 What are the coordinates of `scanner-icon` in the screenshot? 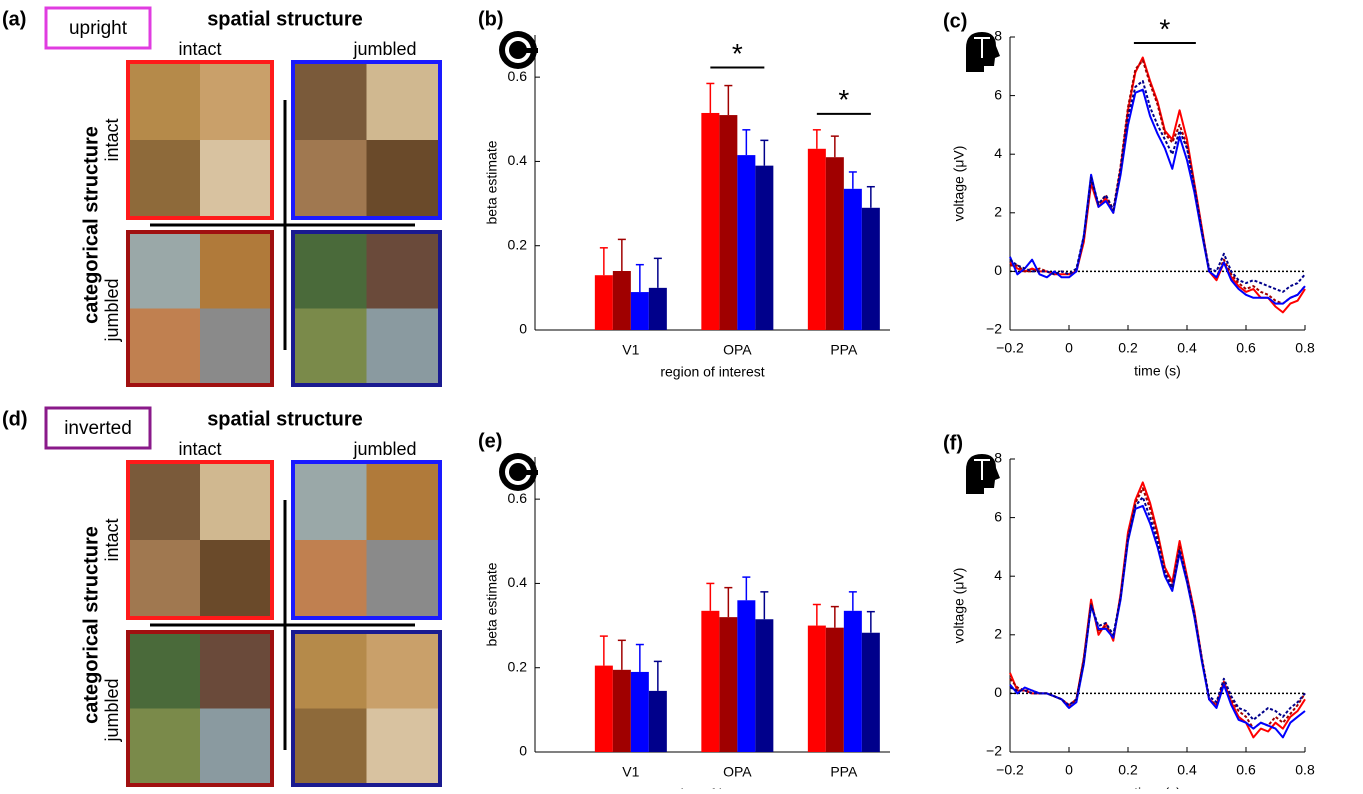 It's located at (527, 472).